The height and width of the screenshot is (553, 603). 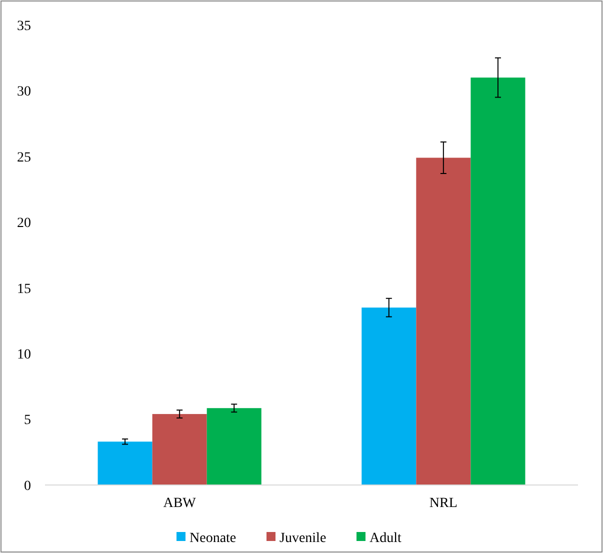 What do you see at coordinates (24, 158) in the screenshot?
I see `y-tick-label: 25` at bounding box center [24, 158].